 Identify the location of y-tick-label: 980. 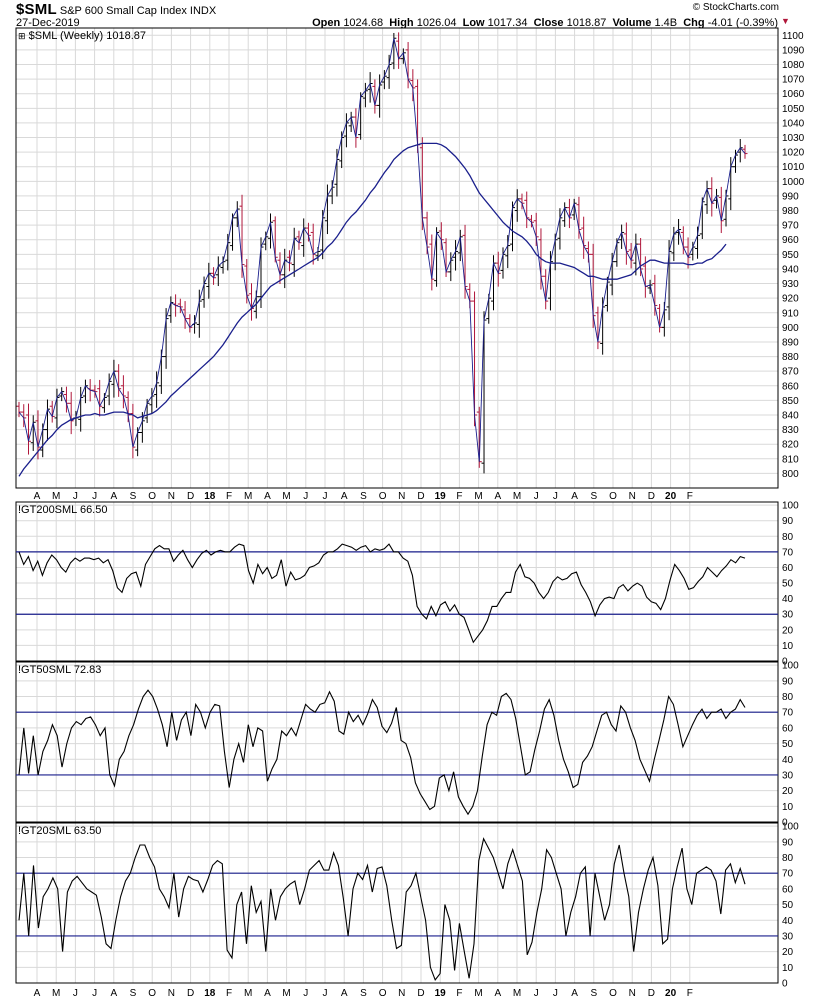
(790, 211).